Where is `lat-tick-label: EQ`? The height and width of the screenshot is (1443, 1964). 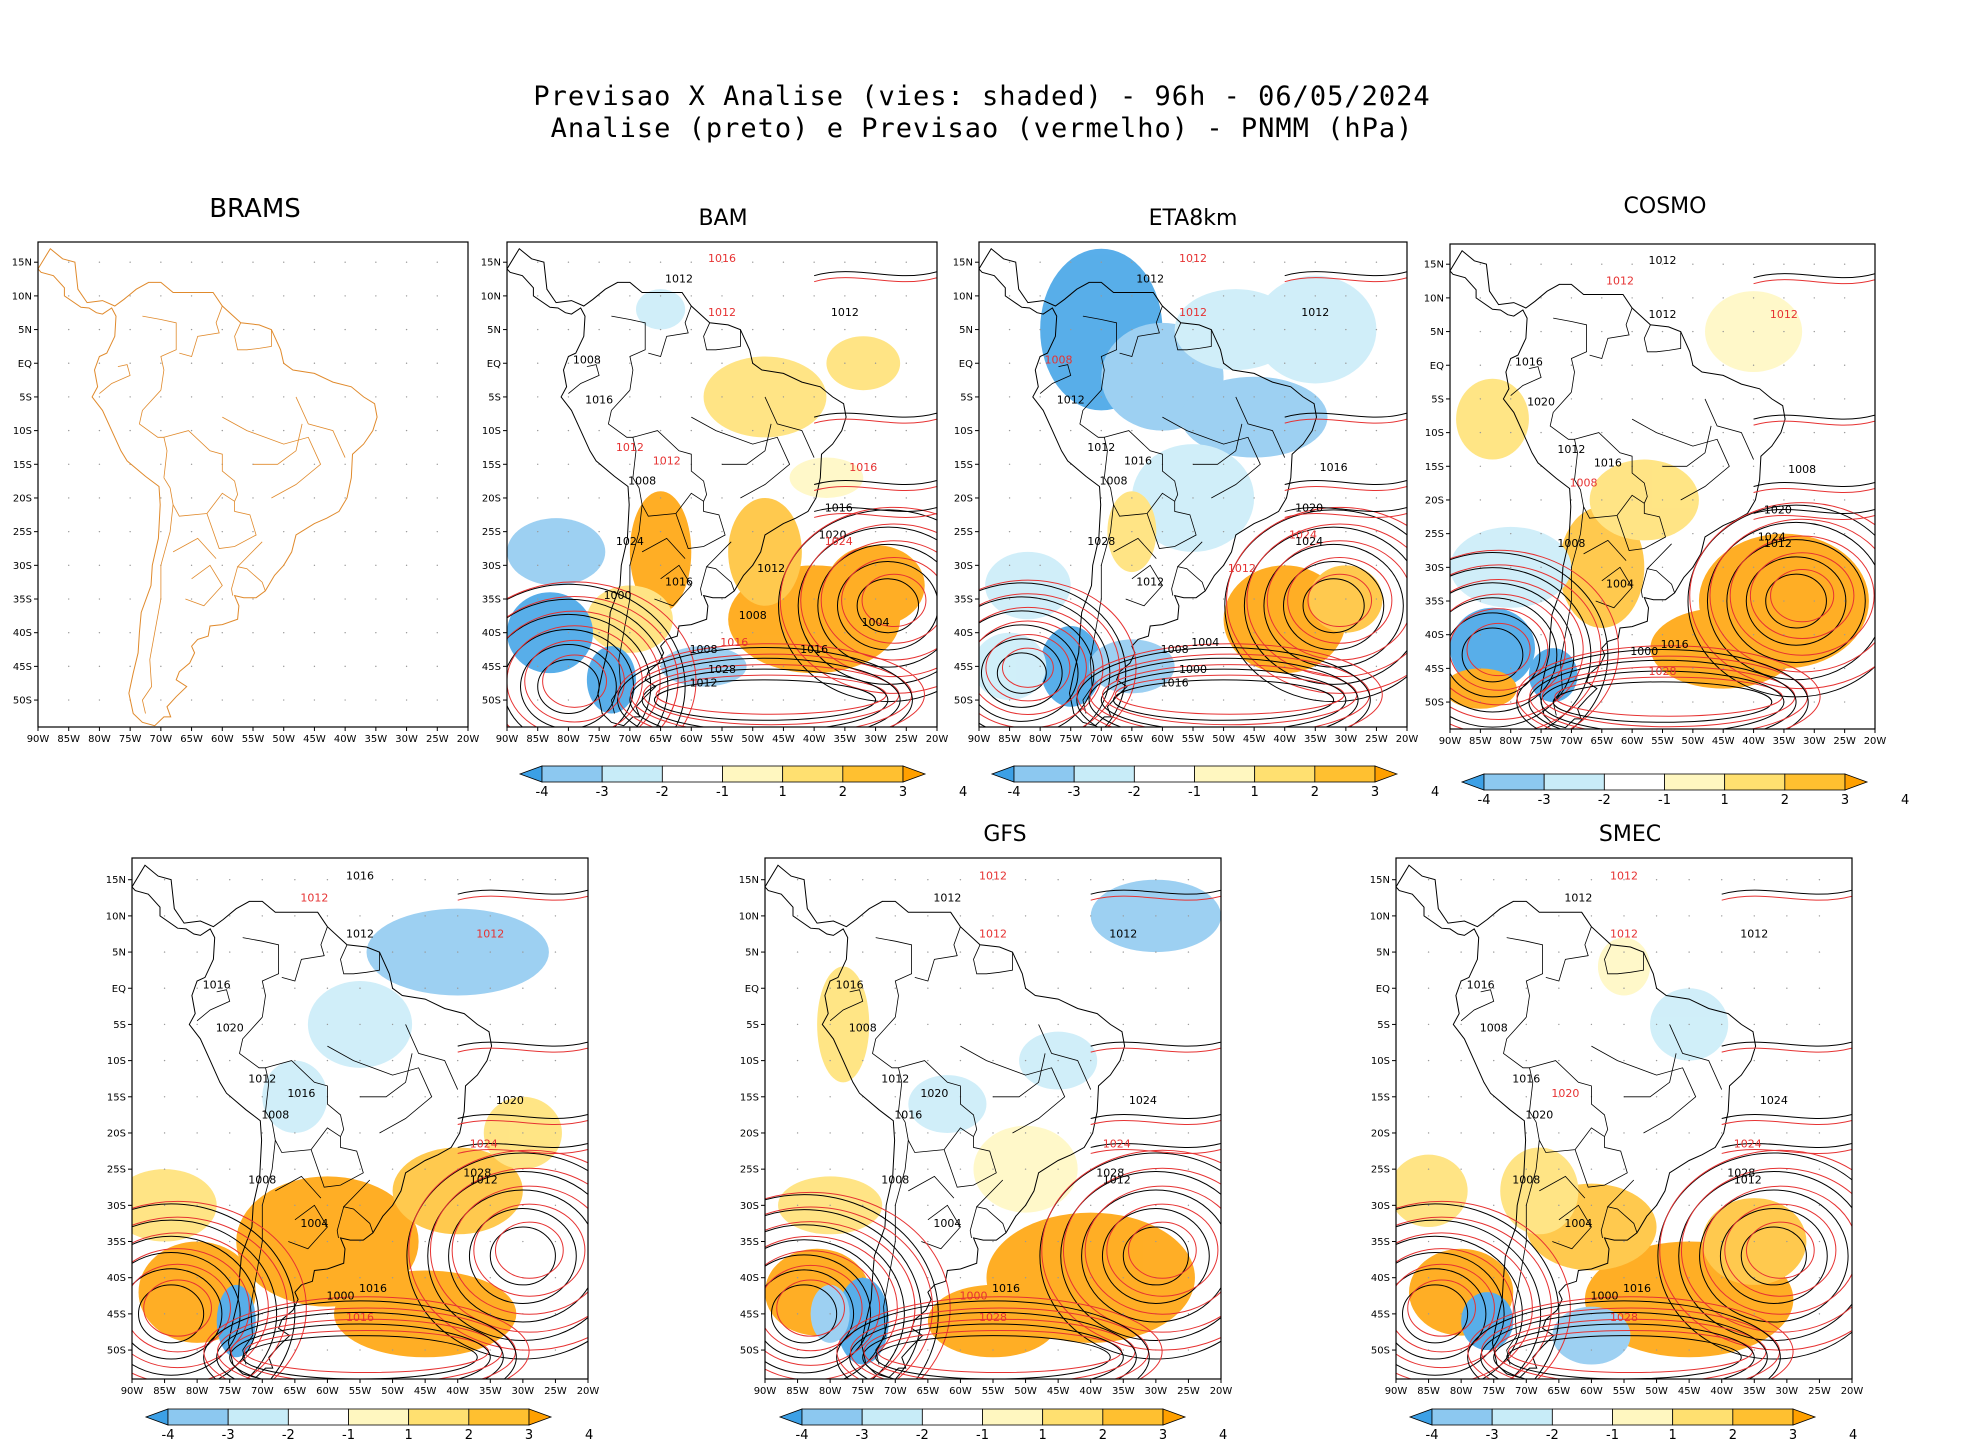
lat-tick-label: EQ is located at coordinates (1437, 366).